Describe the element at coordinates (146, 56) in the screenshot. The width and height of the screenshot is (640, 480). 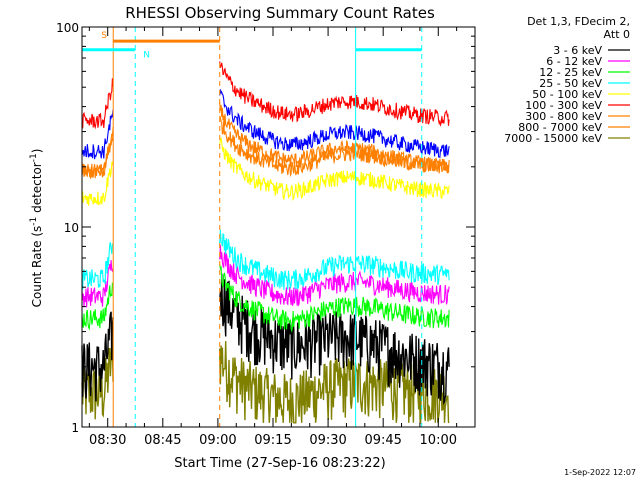
I see `flag-label-1: N` at that location.